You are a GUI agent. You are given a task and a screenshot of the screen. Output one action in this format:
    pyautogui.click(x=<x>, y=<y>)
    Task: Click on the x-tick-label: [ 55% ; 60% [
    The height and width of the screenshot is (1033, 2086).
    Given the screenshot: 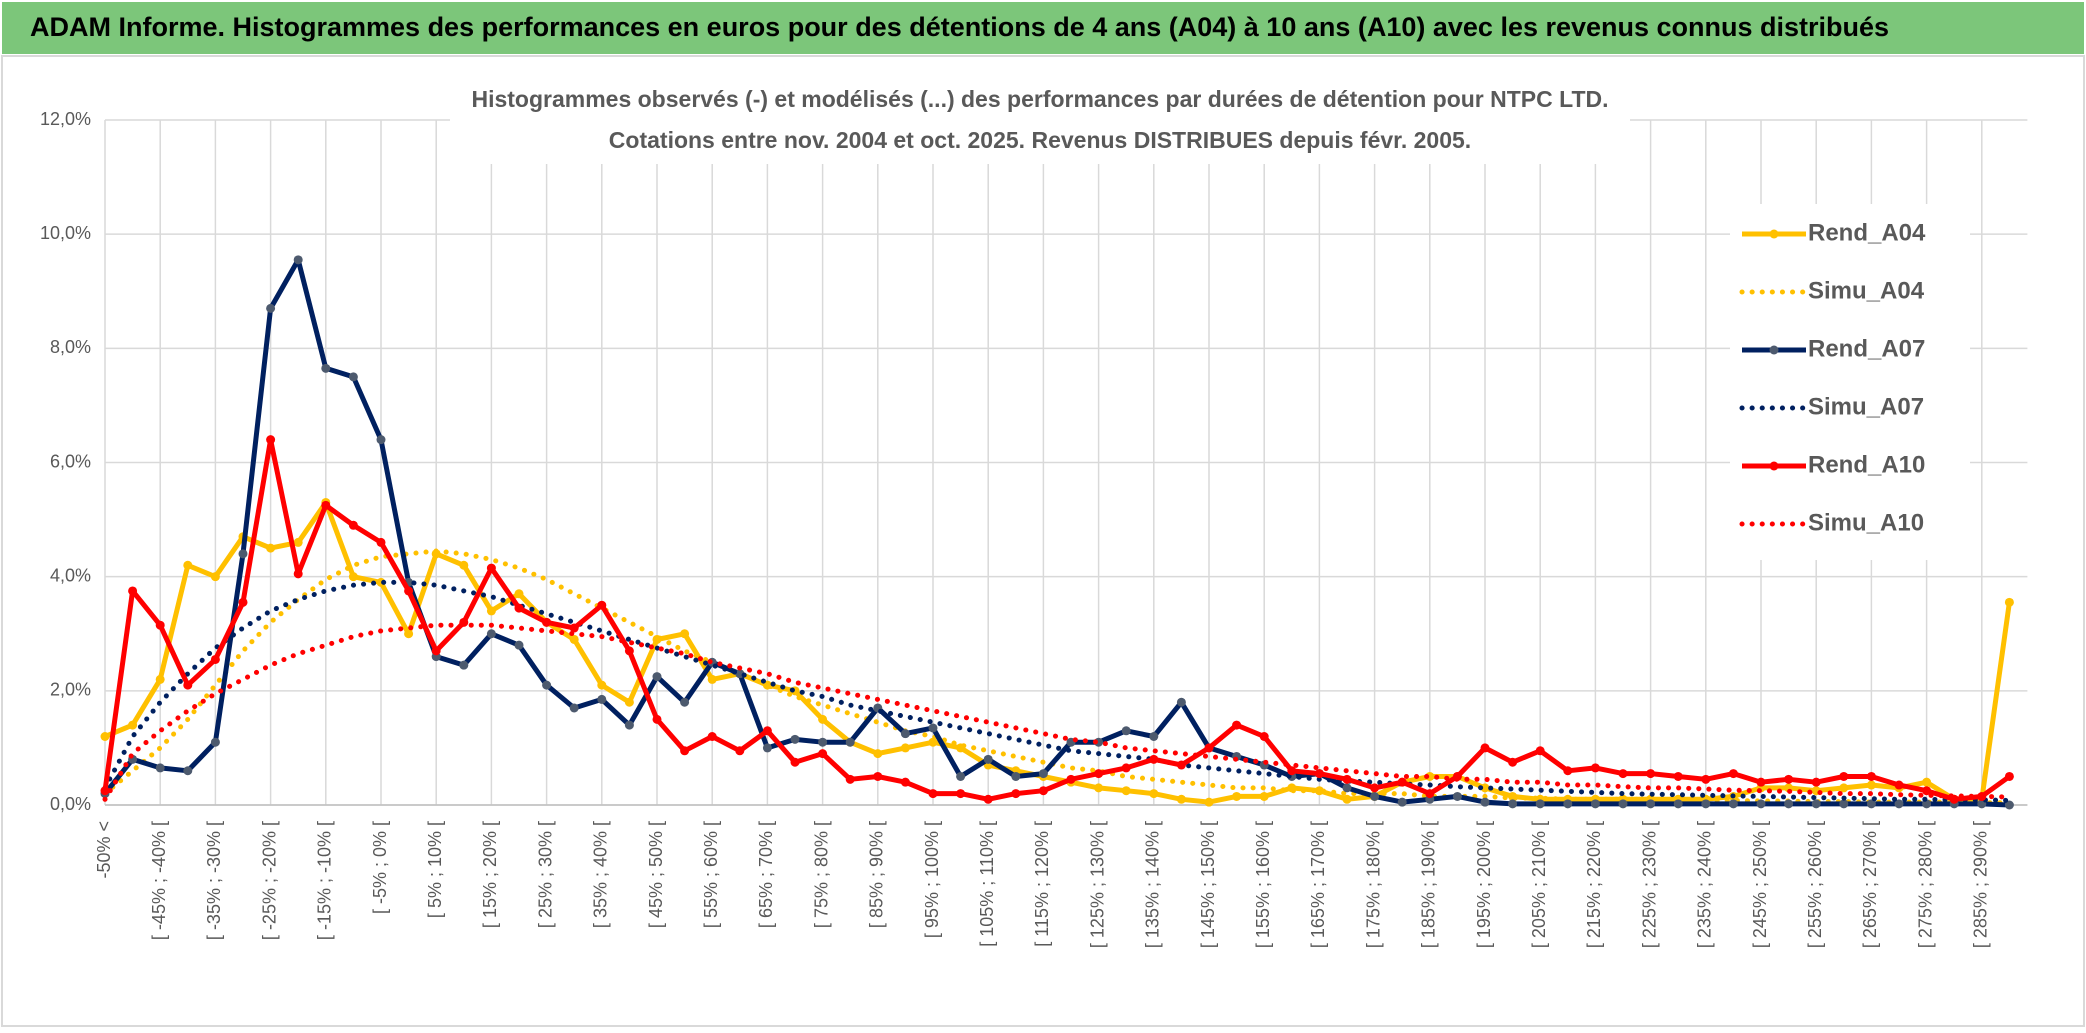 What is the action you would take?
    pyautogui.click(x=711, y=874)
    